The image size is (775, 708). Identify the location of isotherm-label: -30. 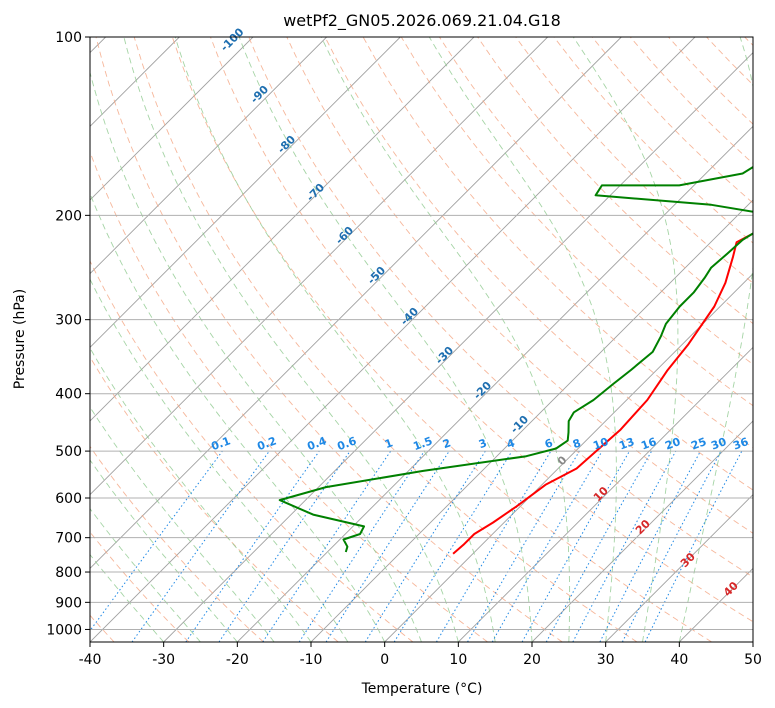
(444, 355).